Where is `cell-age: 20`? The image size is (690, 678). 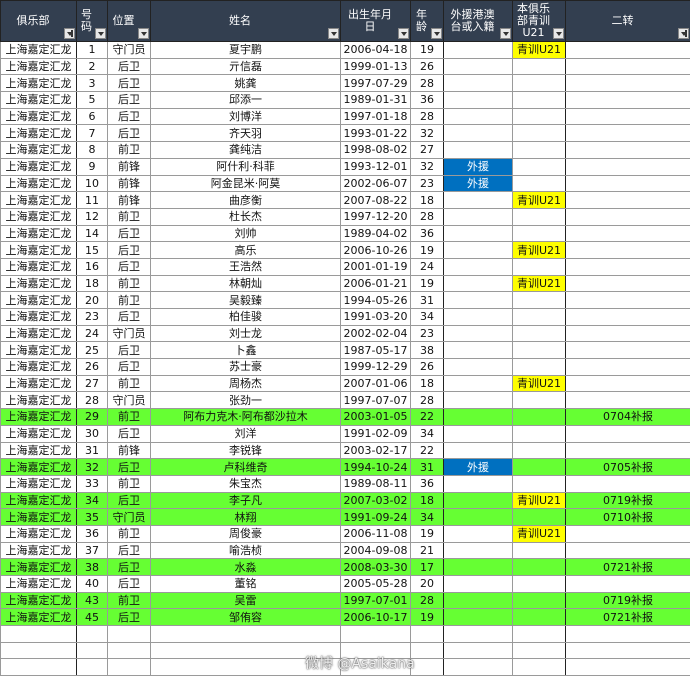
cell-age: 20 is located at coordinates (427, 584).